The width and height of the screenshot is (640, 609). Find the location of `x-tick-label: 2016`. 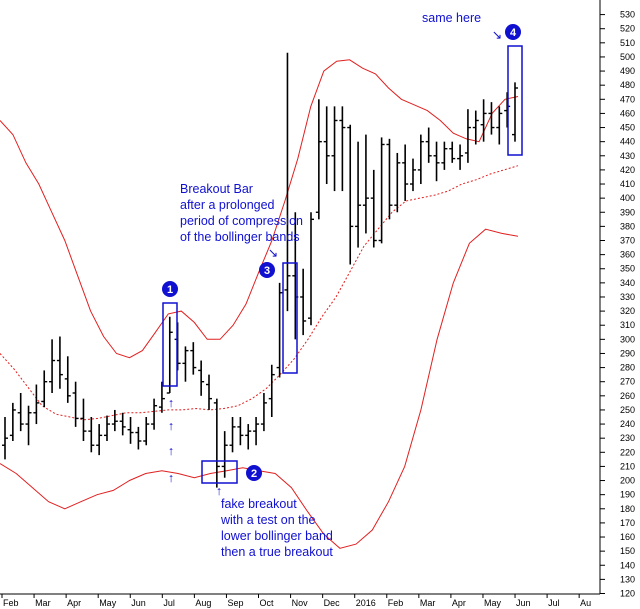

x-tick-label: 2016 is located at coordinates (366, 603).